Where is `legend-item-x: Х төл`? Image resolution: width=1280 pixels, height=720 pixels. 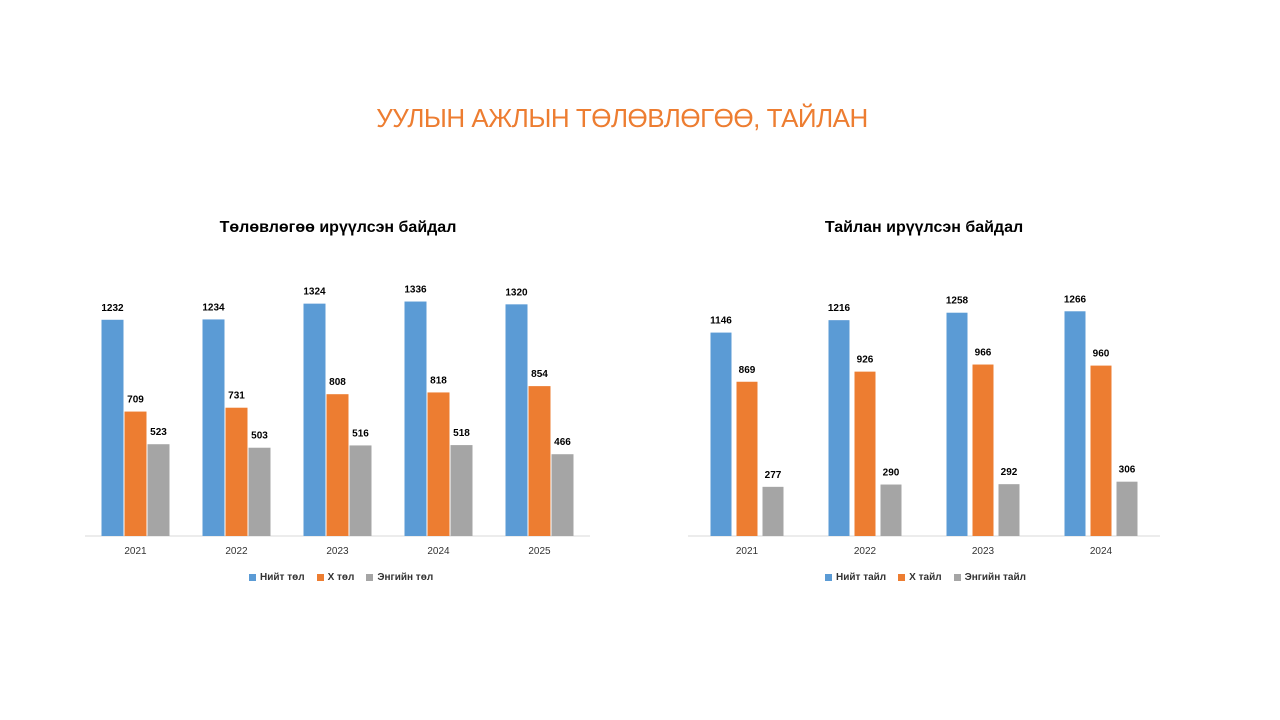 legend-item-x: Х төл is located at coordinates (335, 577).